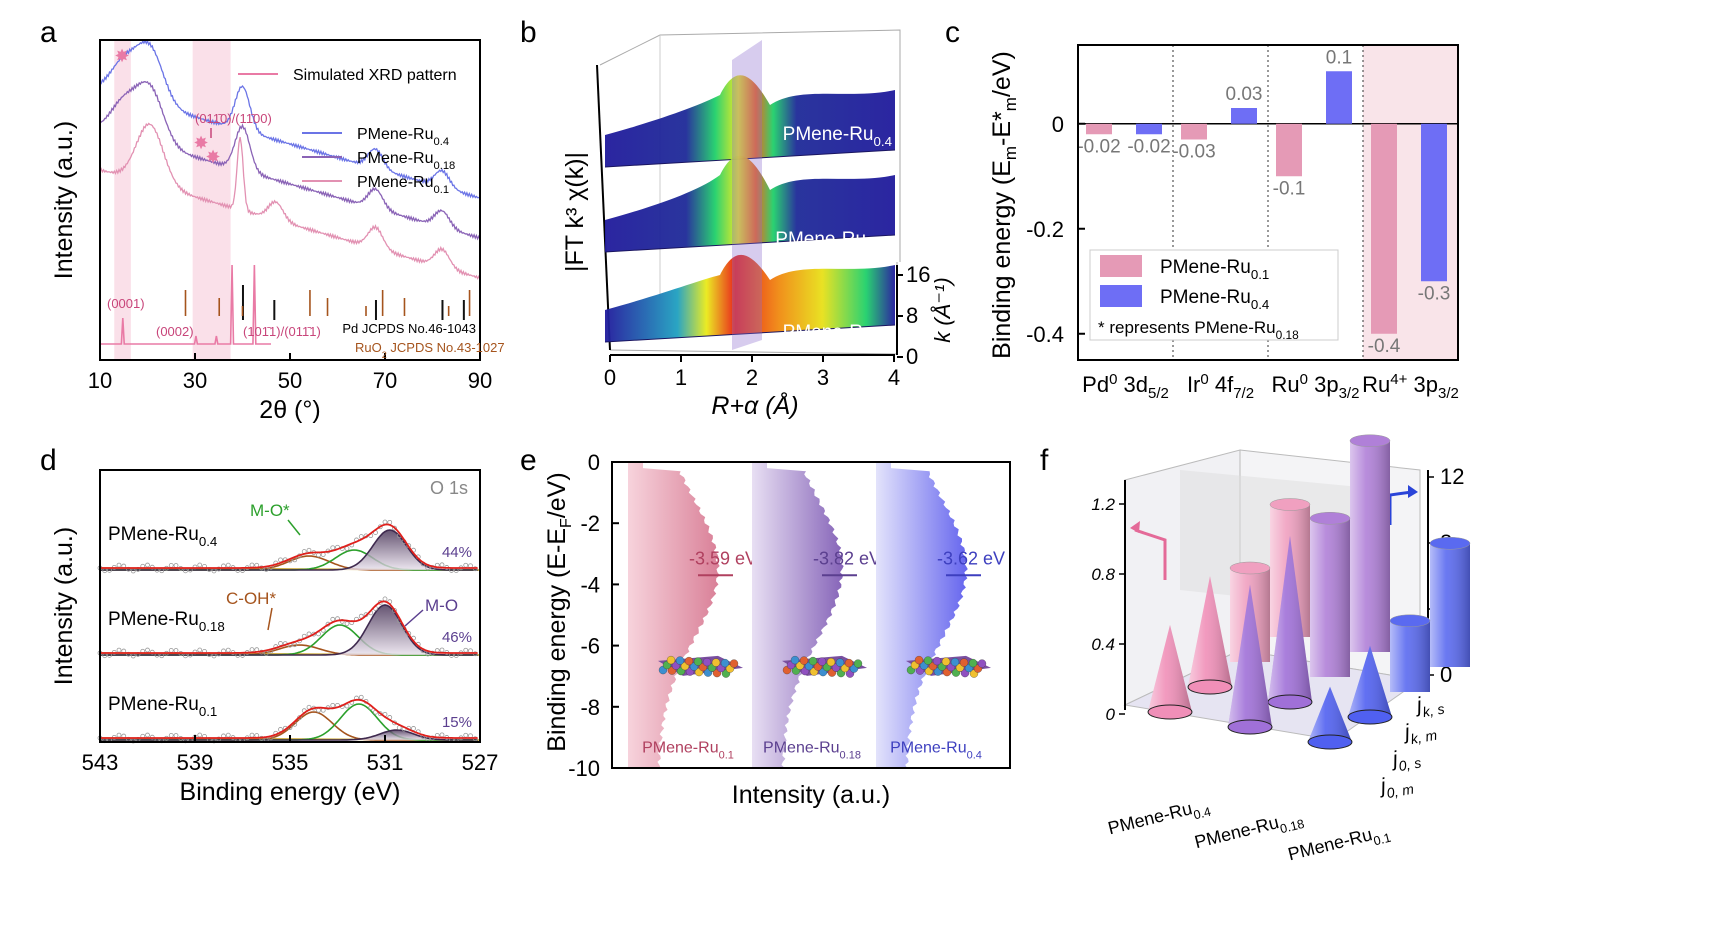  Describe the element at coordinates (971, 559) in the screenshot. I see `d-band-center-label-2: -3.62 eV` at that location.